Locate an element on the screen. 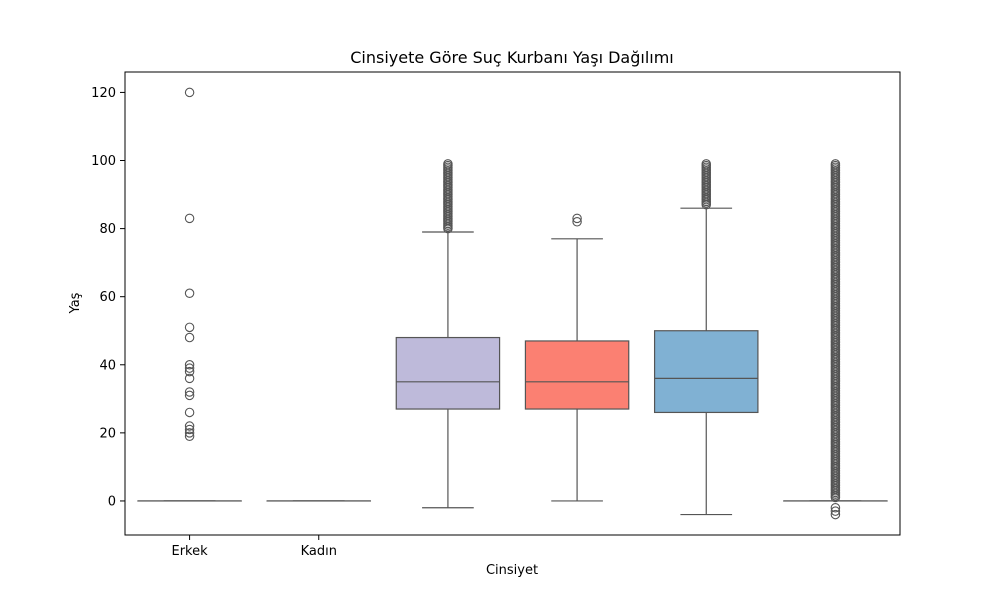 Image resolution: width=1000 pixels, height=600 pixels. y-tick-label: 40 is located at coordinates (107, 365).